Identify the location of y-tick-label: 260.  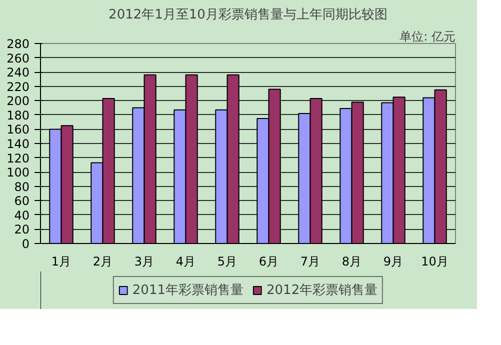
(18, 58).